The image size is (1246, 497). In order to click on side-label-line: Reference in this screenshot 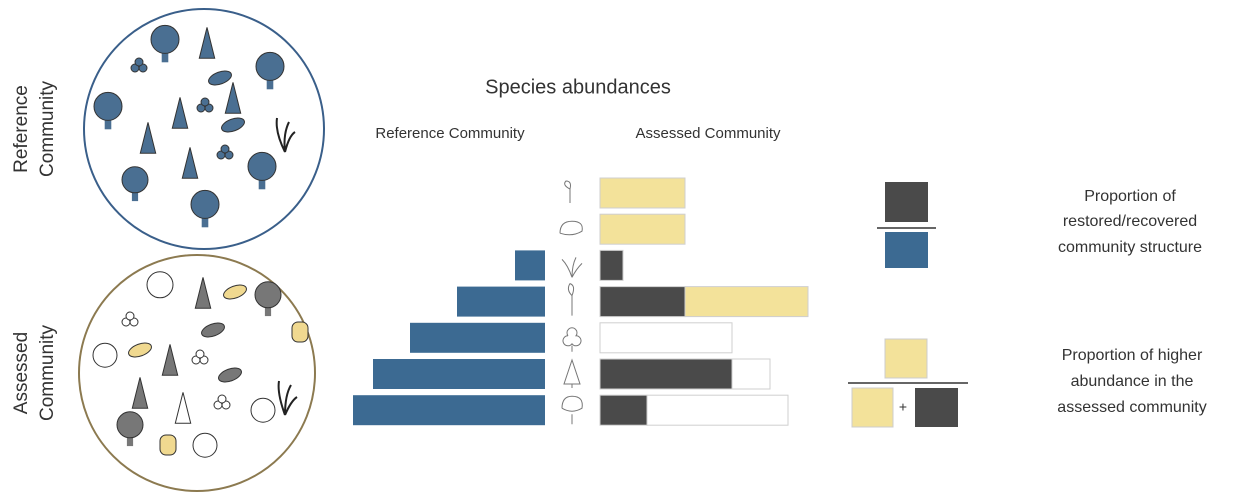, I will do `click(21, 129)`.